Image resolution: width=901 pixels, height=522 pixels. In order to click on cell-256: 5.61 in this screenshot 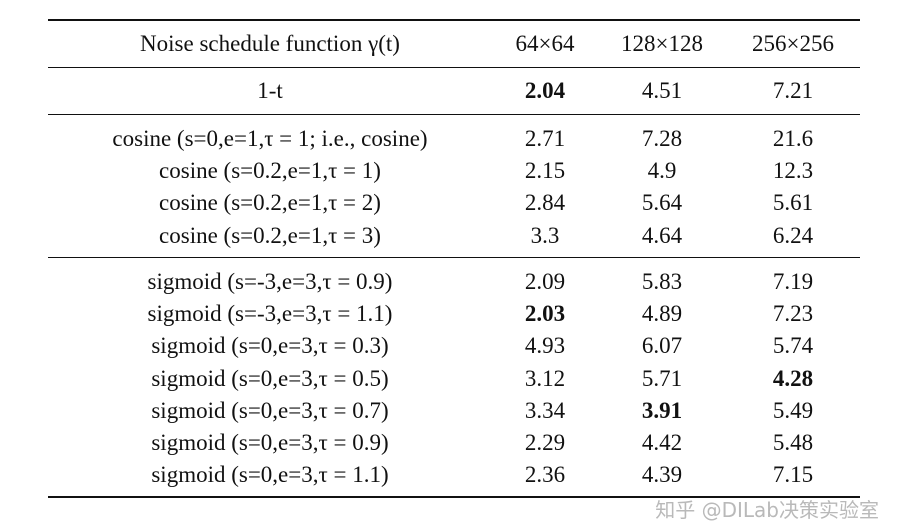, I will do `click(793, 203)`.